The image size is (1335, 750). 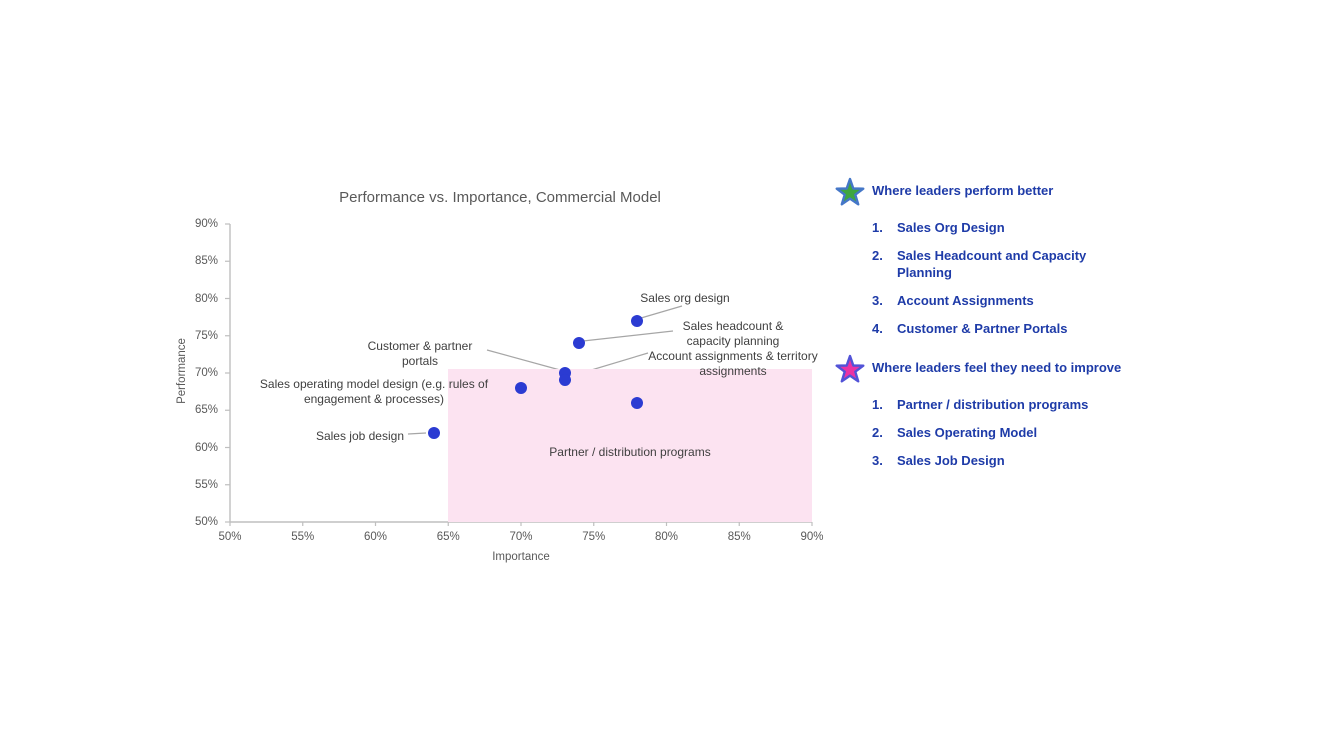 What do you see at coordinates (521, 387) in the screenshot?
I see `data-point-sales-operating-model` at bounding box center [521, 387].